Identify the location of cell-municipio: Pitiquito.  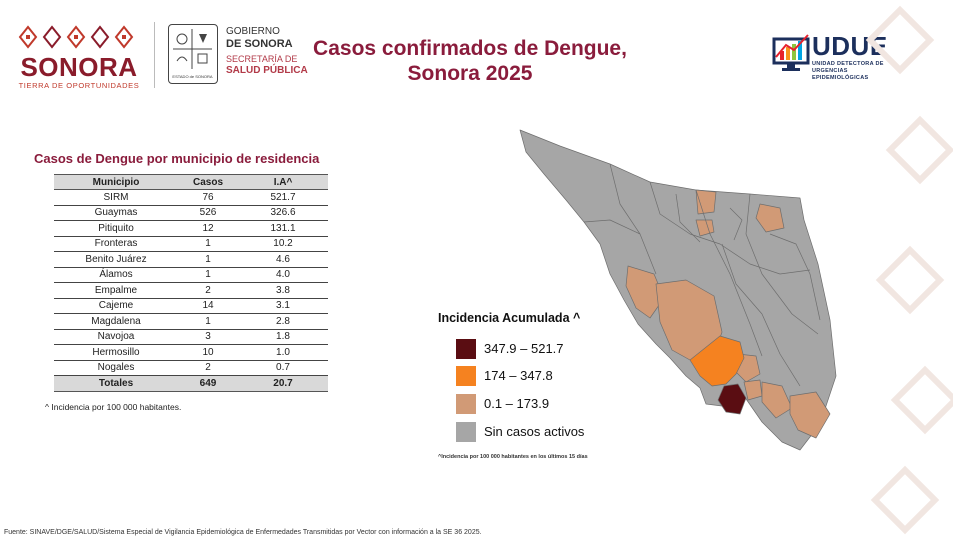
(116, 228).